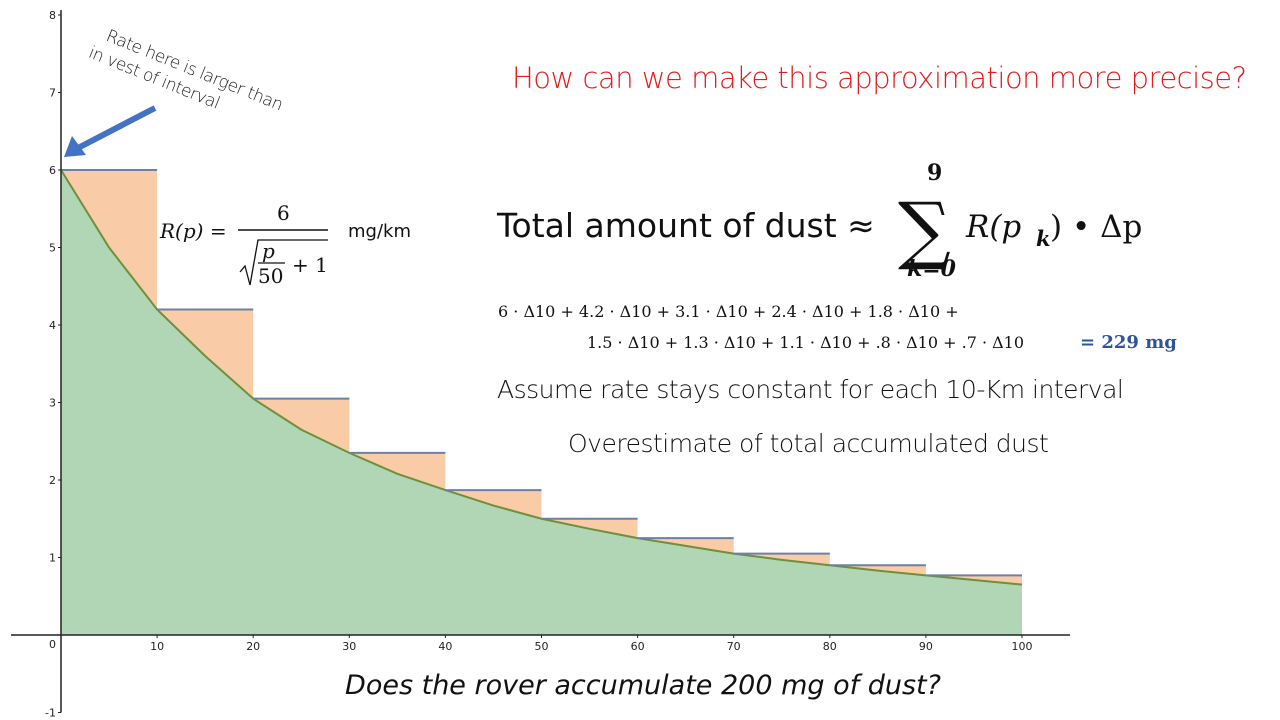 This screenshot has height=720, width=1280. Describe the element at coordinates (52, 170) in the screenshot. I see `y-tick-label: 6` at that location.